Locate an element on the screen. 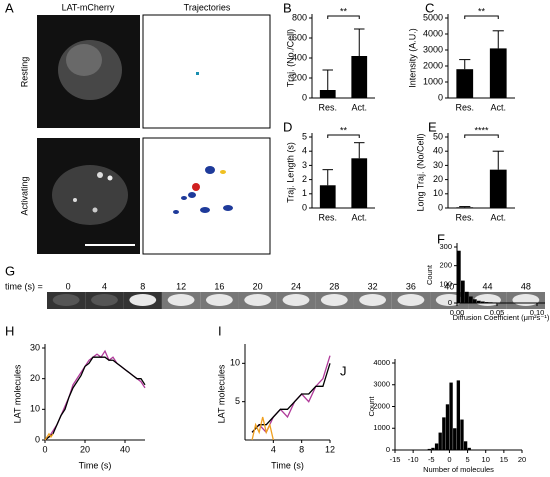  x-tick-label: 0.10 is located at coordinates (537, 312).